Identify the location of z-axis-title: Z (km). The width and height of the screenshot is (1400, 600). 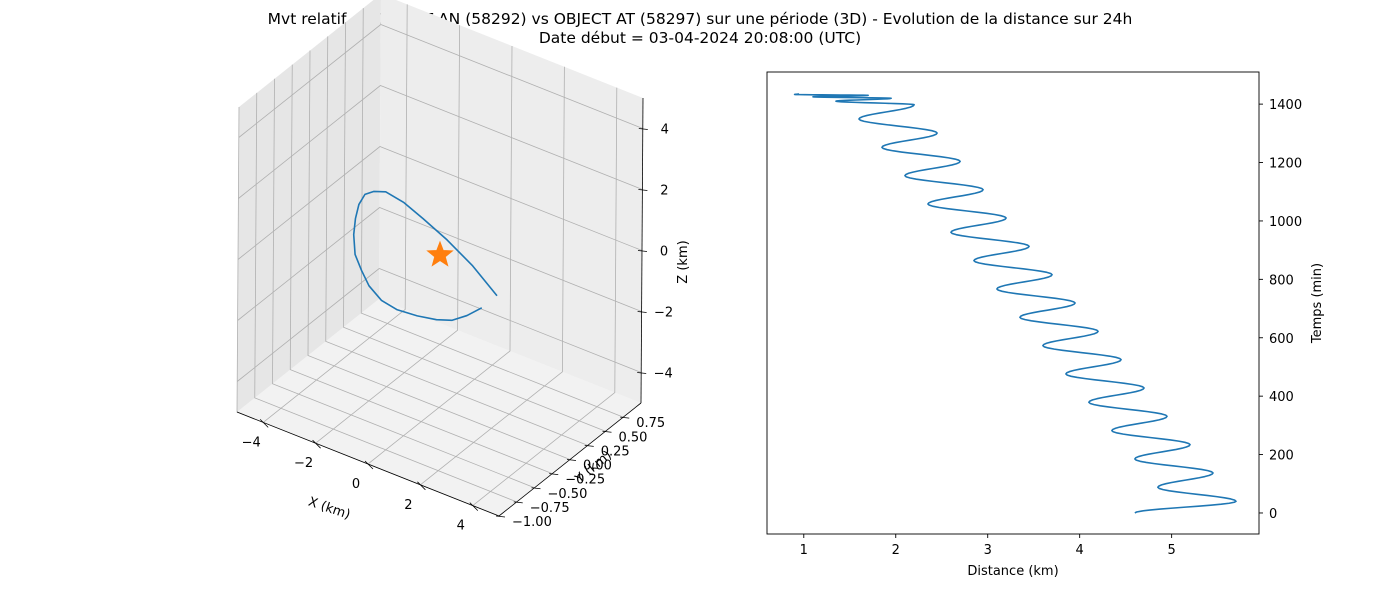
(683, 261).